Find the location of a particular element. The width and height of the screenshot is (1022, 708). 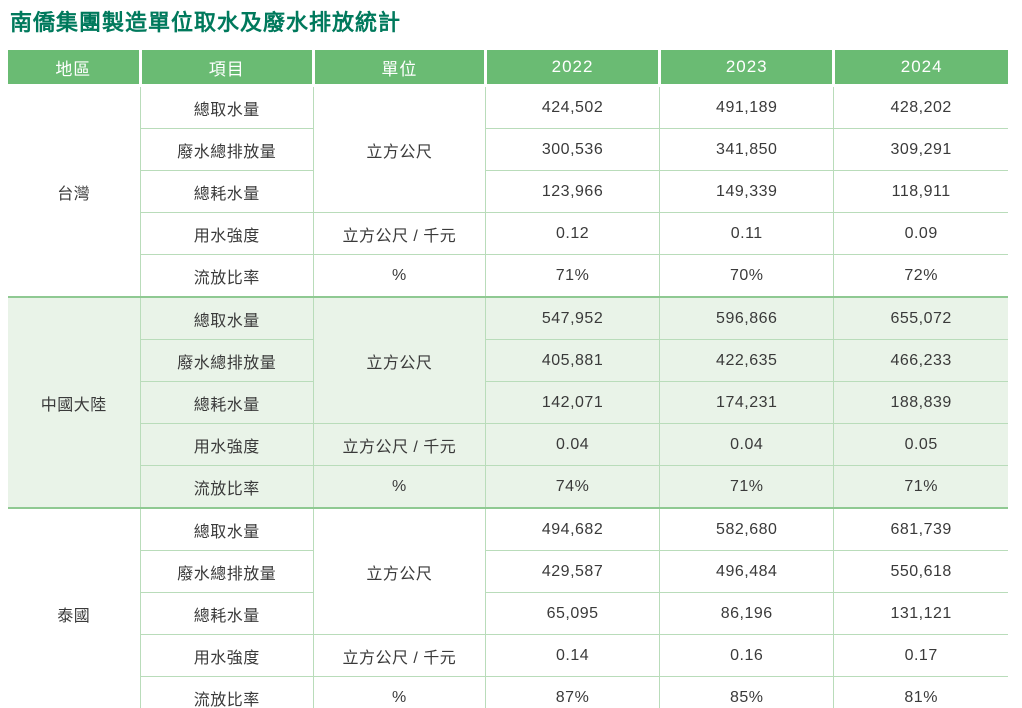

value-cell: 0.09 is located at coordinates (920, 234).